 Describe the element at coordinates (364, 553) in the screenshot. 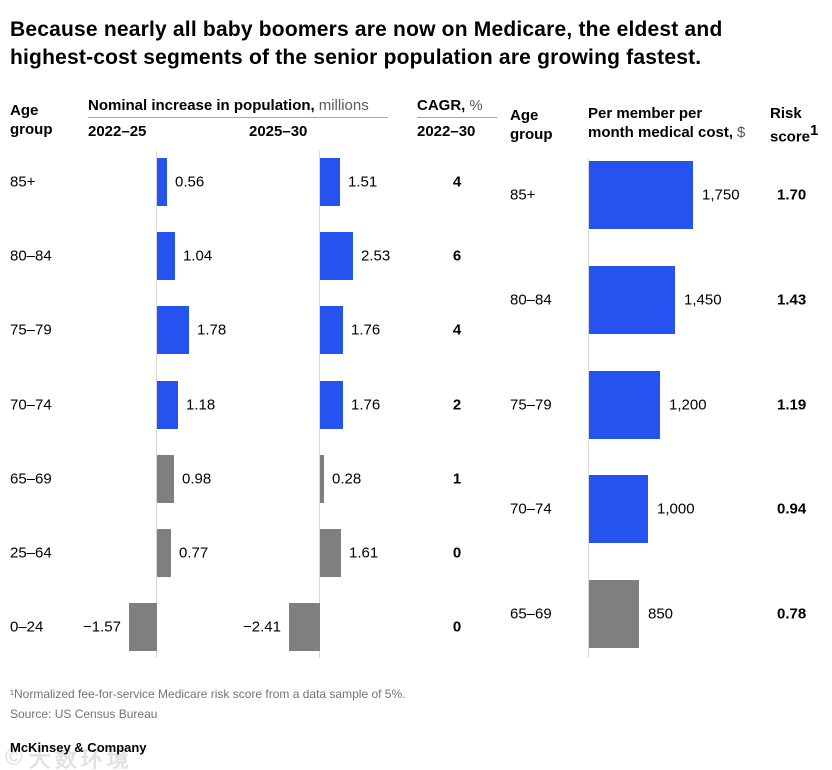

I see `bar-value-label: 1.61` at that location.